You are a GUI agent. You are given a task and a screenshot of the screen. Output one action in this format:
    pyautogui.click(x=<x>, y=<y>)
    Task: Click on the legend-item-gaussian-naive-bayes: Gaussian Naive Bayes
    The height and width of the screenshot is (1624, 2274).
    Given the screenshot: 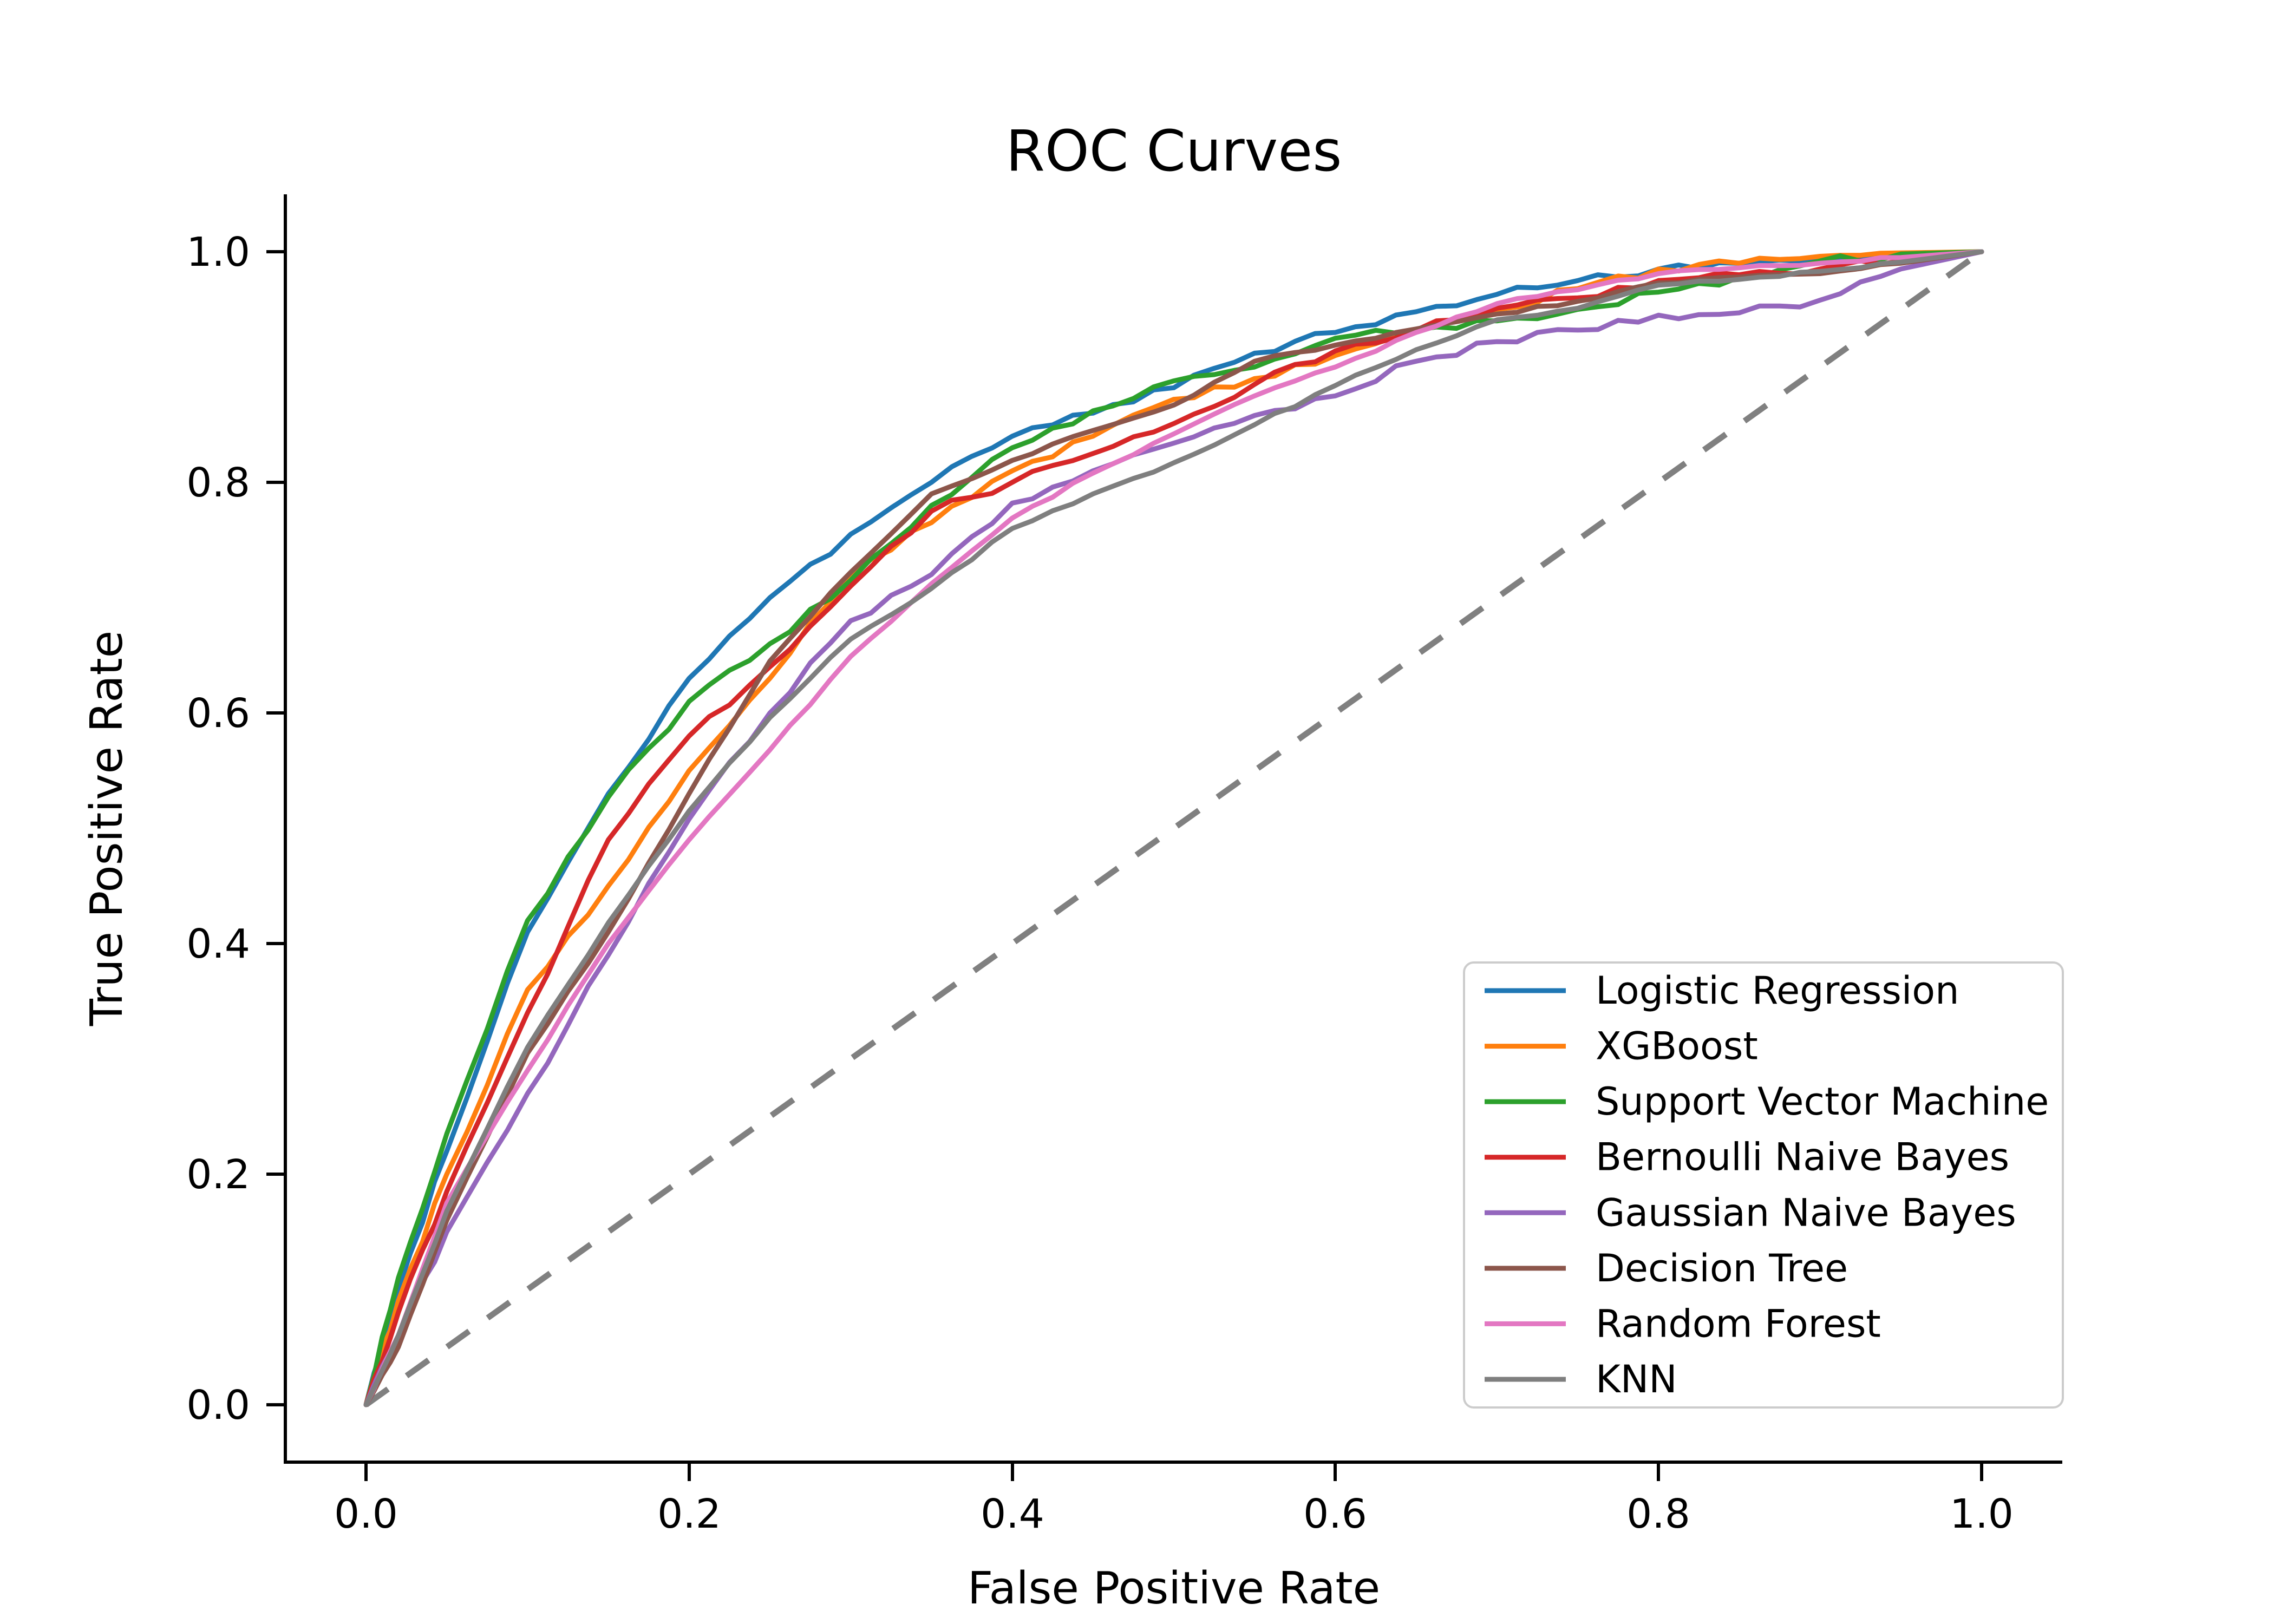 What is the action you would take?
    pyautogui.click(x=1751, y=1212)
    